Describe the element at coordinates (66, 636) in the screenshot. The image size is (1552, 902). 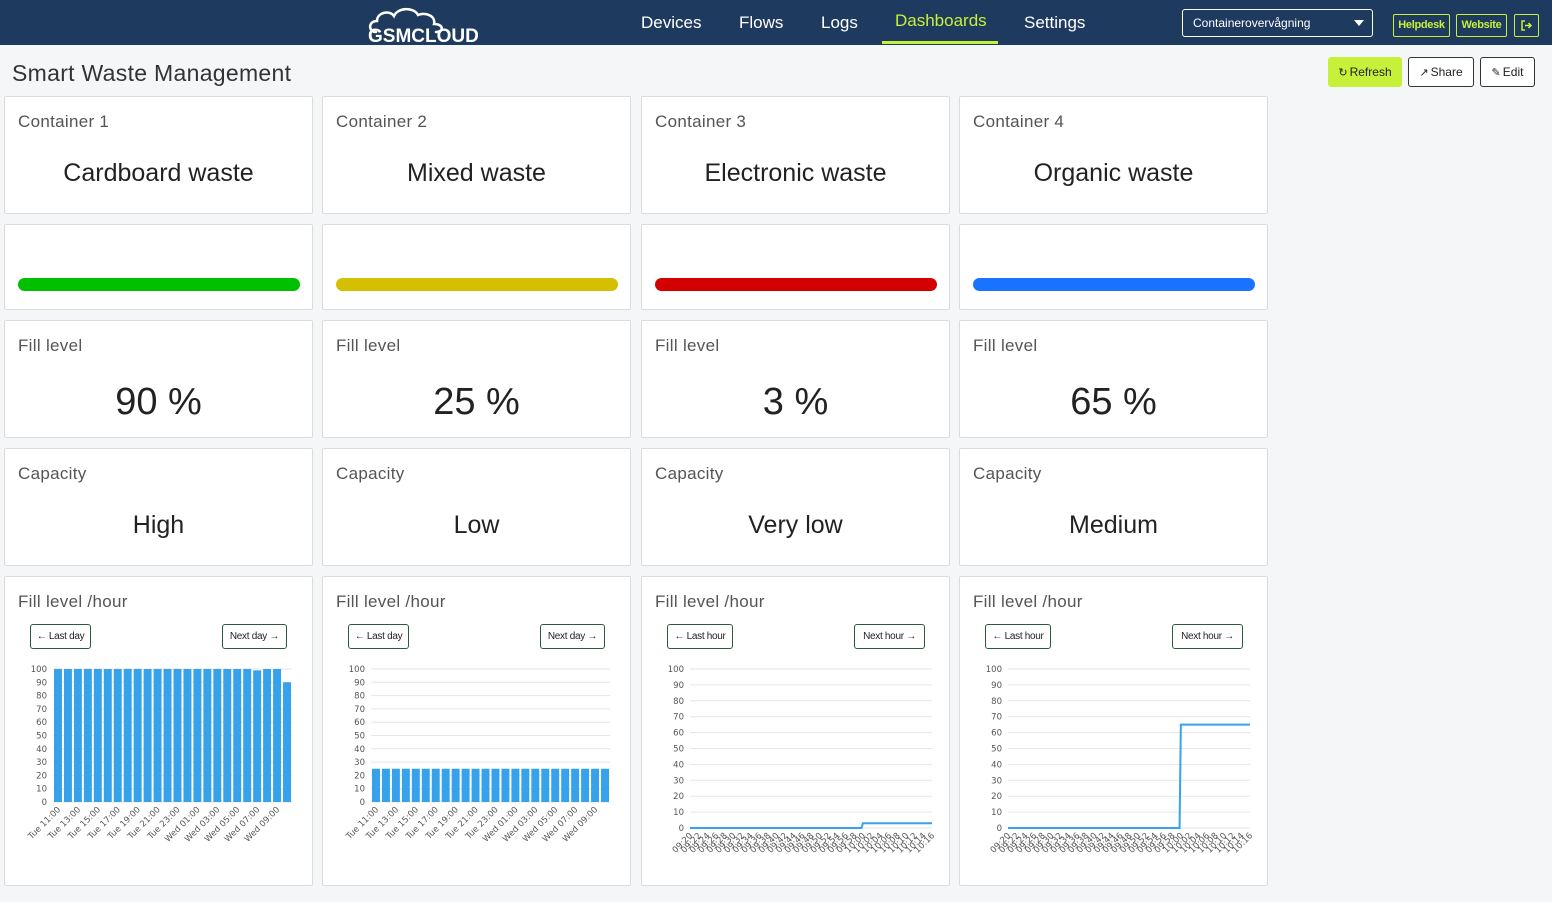
I see `prev-label: Last day` at that location.